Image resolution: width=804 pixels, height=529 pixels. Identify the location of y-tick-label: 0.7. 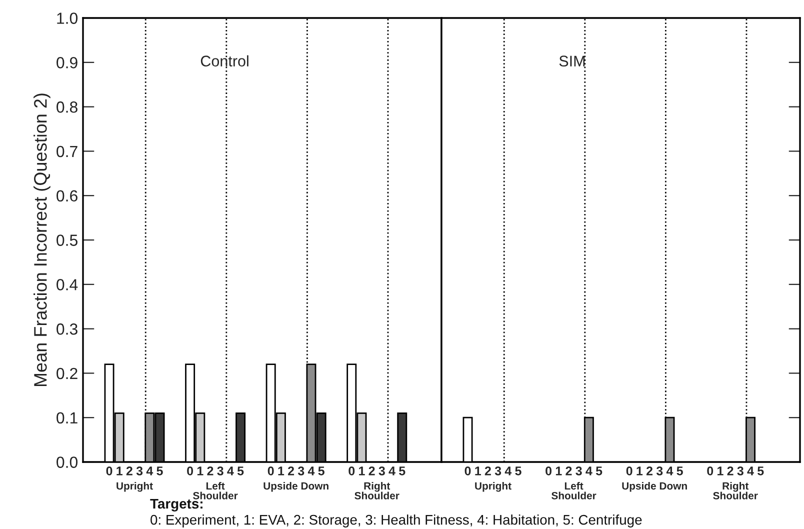
(67, 152).